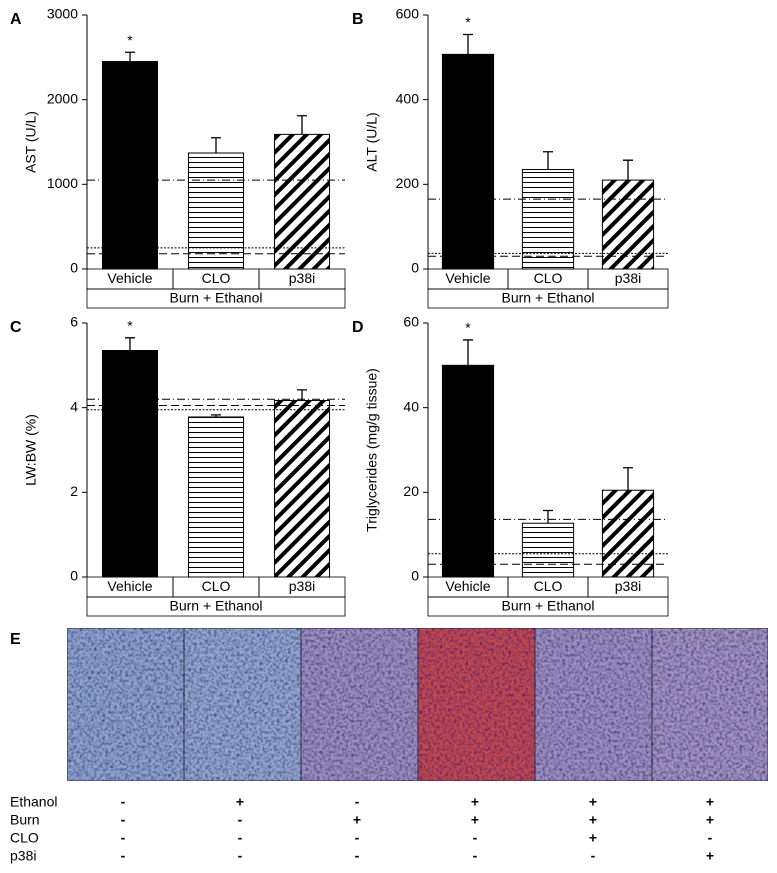 This screenshot has width=777, height=873. Describe the element at coordinates (358, 19) in the screenshot. I see `panel-label: B` at that location.